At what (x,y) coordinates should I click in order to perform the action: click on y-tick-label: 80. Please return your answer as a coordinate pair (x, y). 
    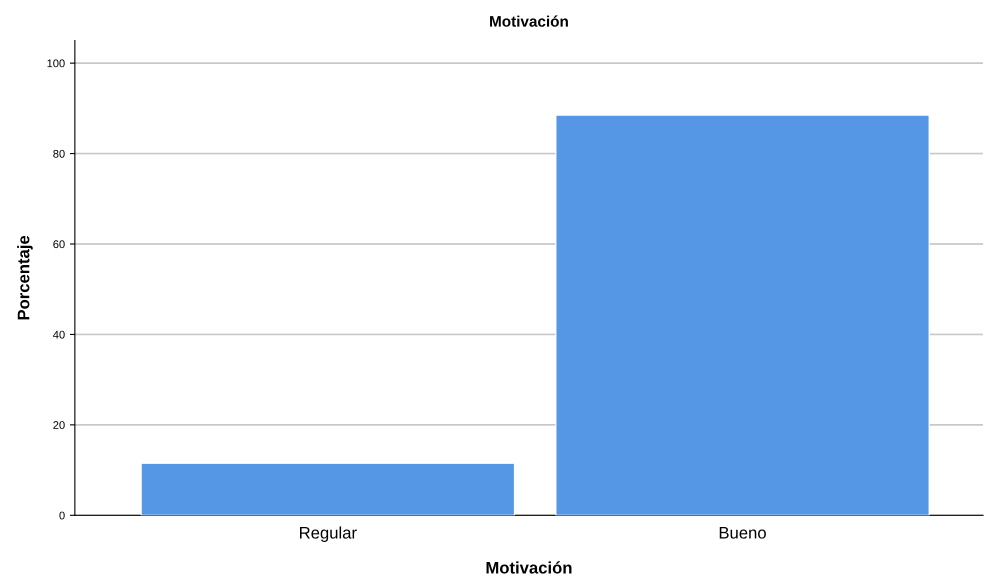
    Looking at the image, I should click on (59, 154).